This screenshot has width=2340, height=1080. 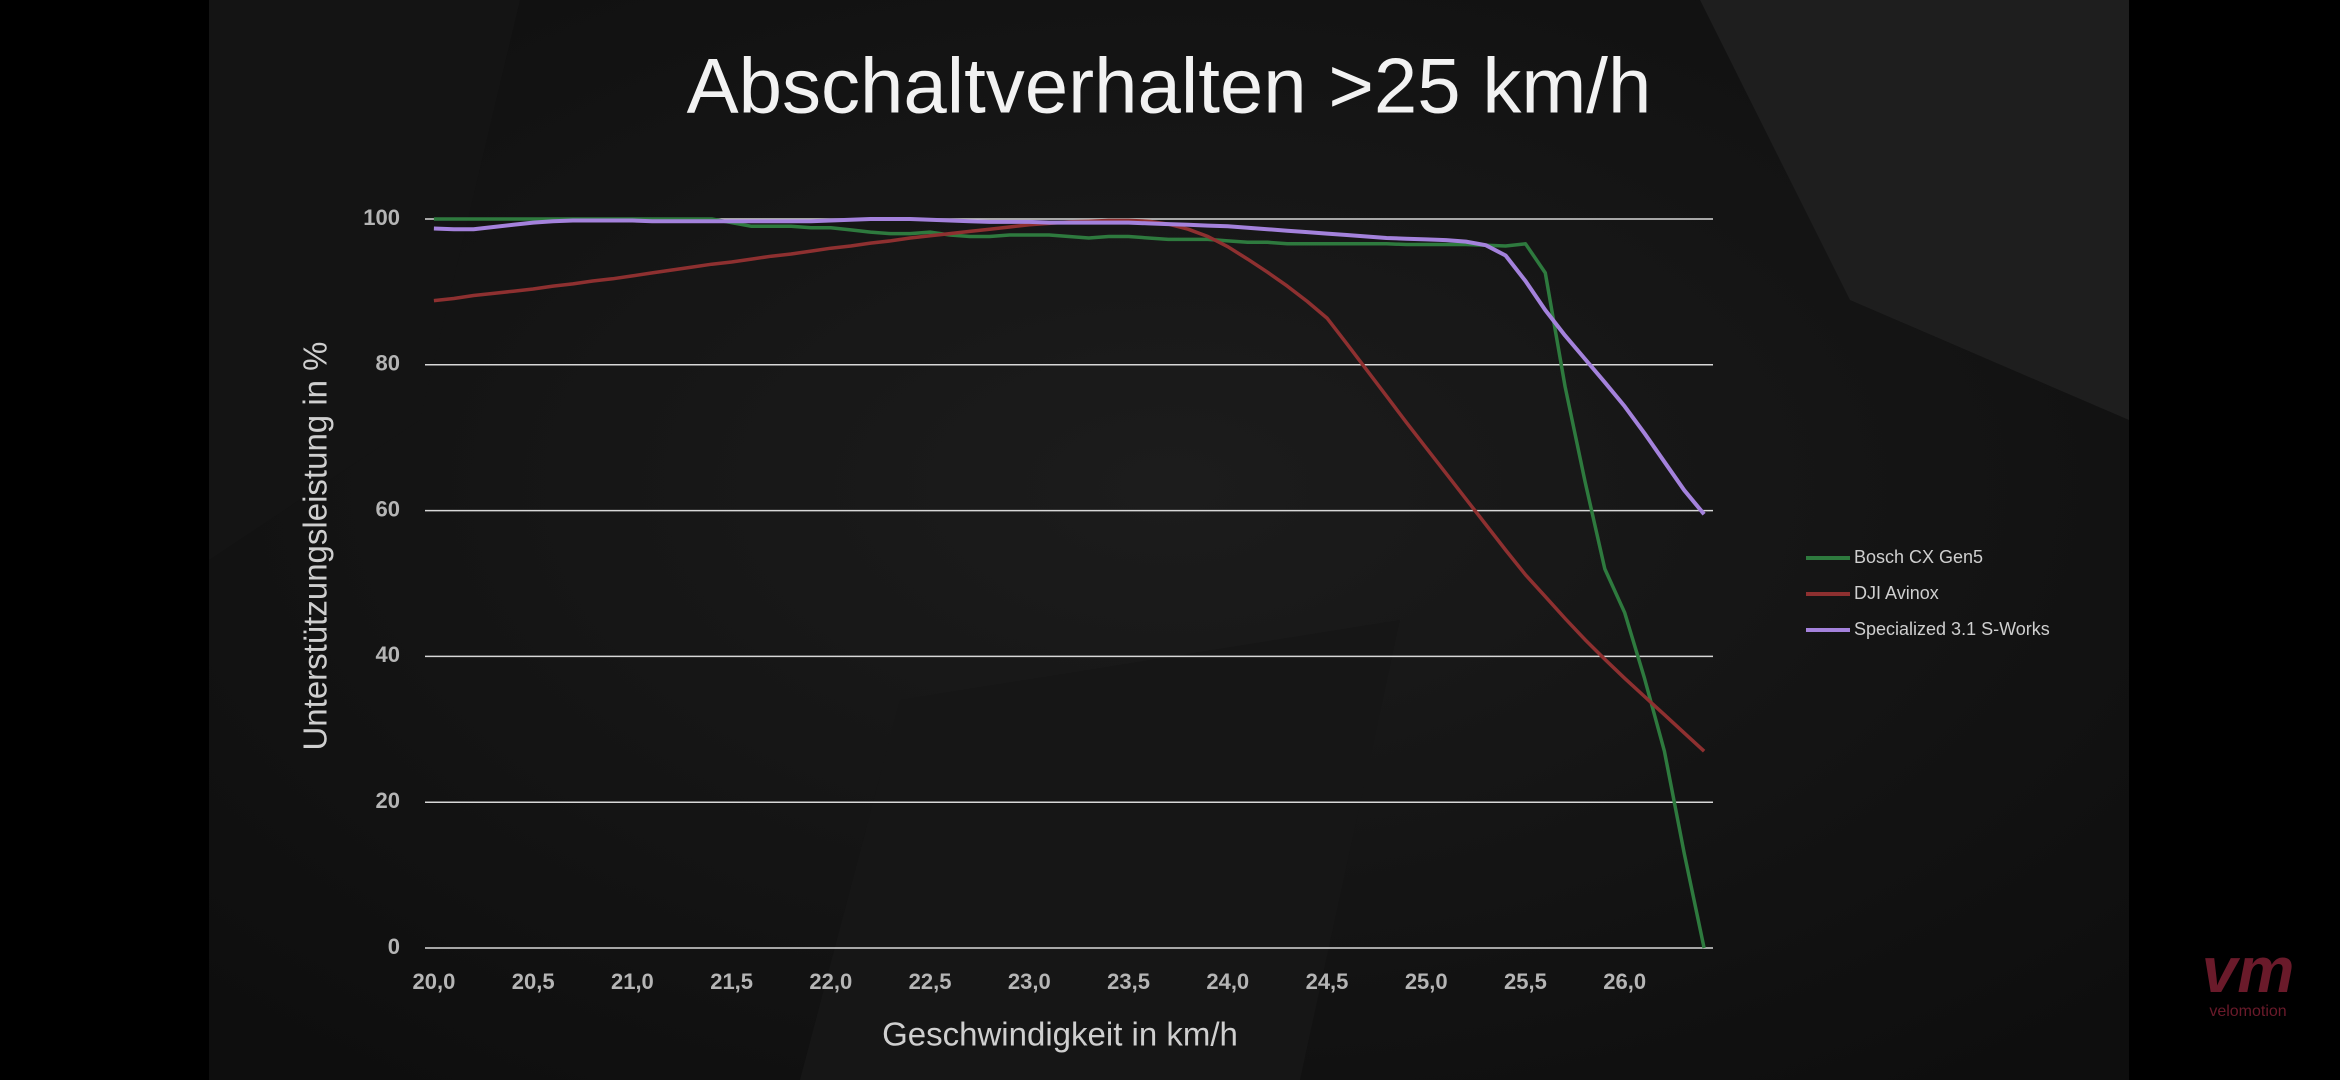 I want to click on y-axis-label: Unterstützungsleistung in %, so click(x=315, y=545).